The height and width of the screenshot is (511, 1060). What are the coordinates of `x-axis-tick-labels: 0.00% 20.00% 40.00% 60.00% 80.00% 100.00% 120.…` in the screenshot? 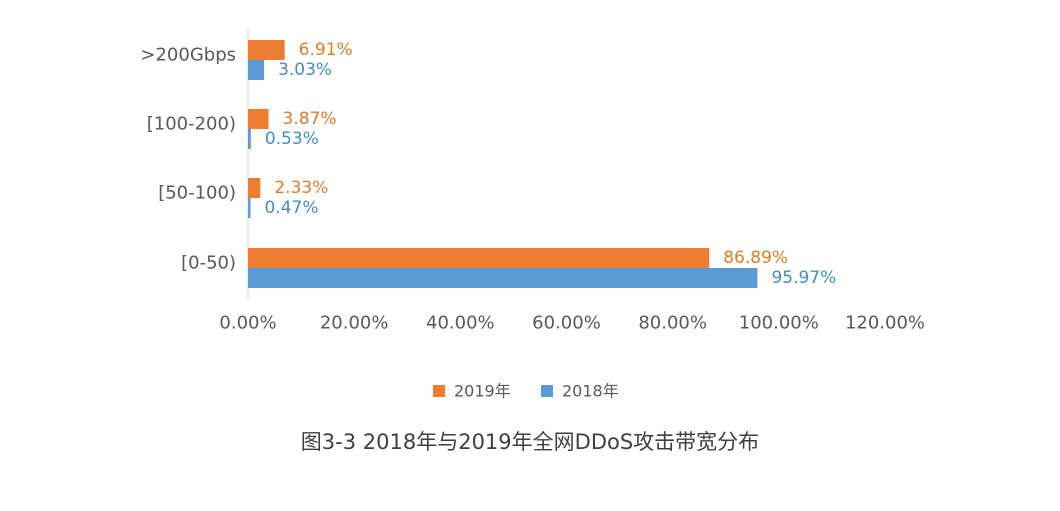 It's located at (572, 323).